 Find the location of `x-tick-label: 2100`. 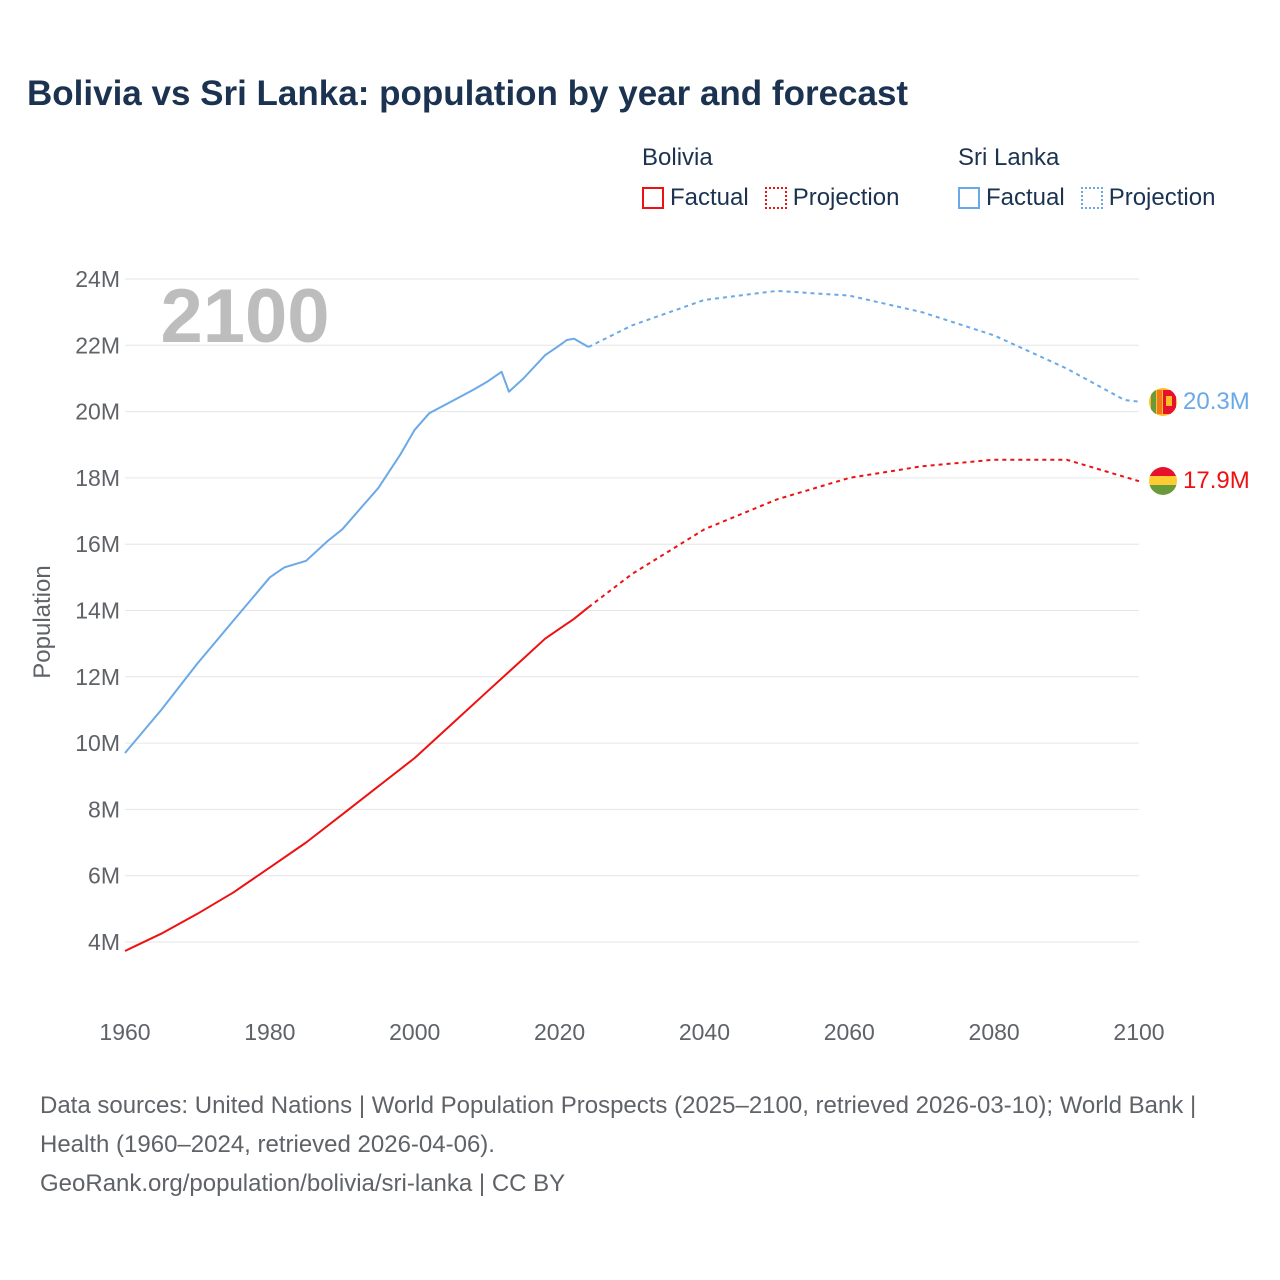

x-tick-label: 2100 is located at coordinates (1138, 1032).